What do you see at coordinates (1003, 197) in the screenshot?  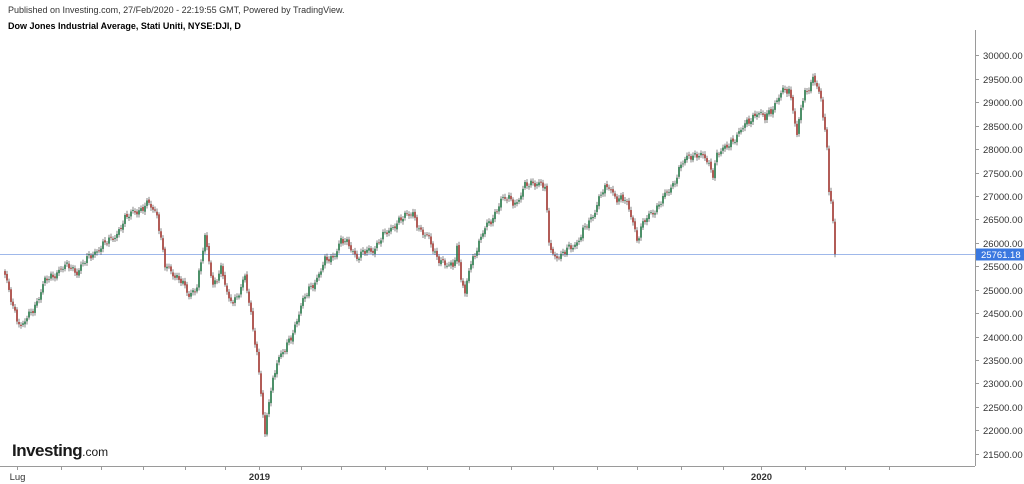 I see `y-tick-label: 27000.00` at bounding box center [1003, 197].